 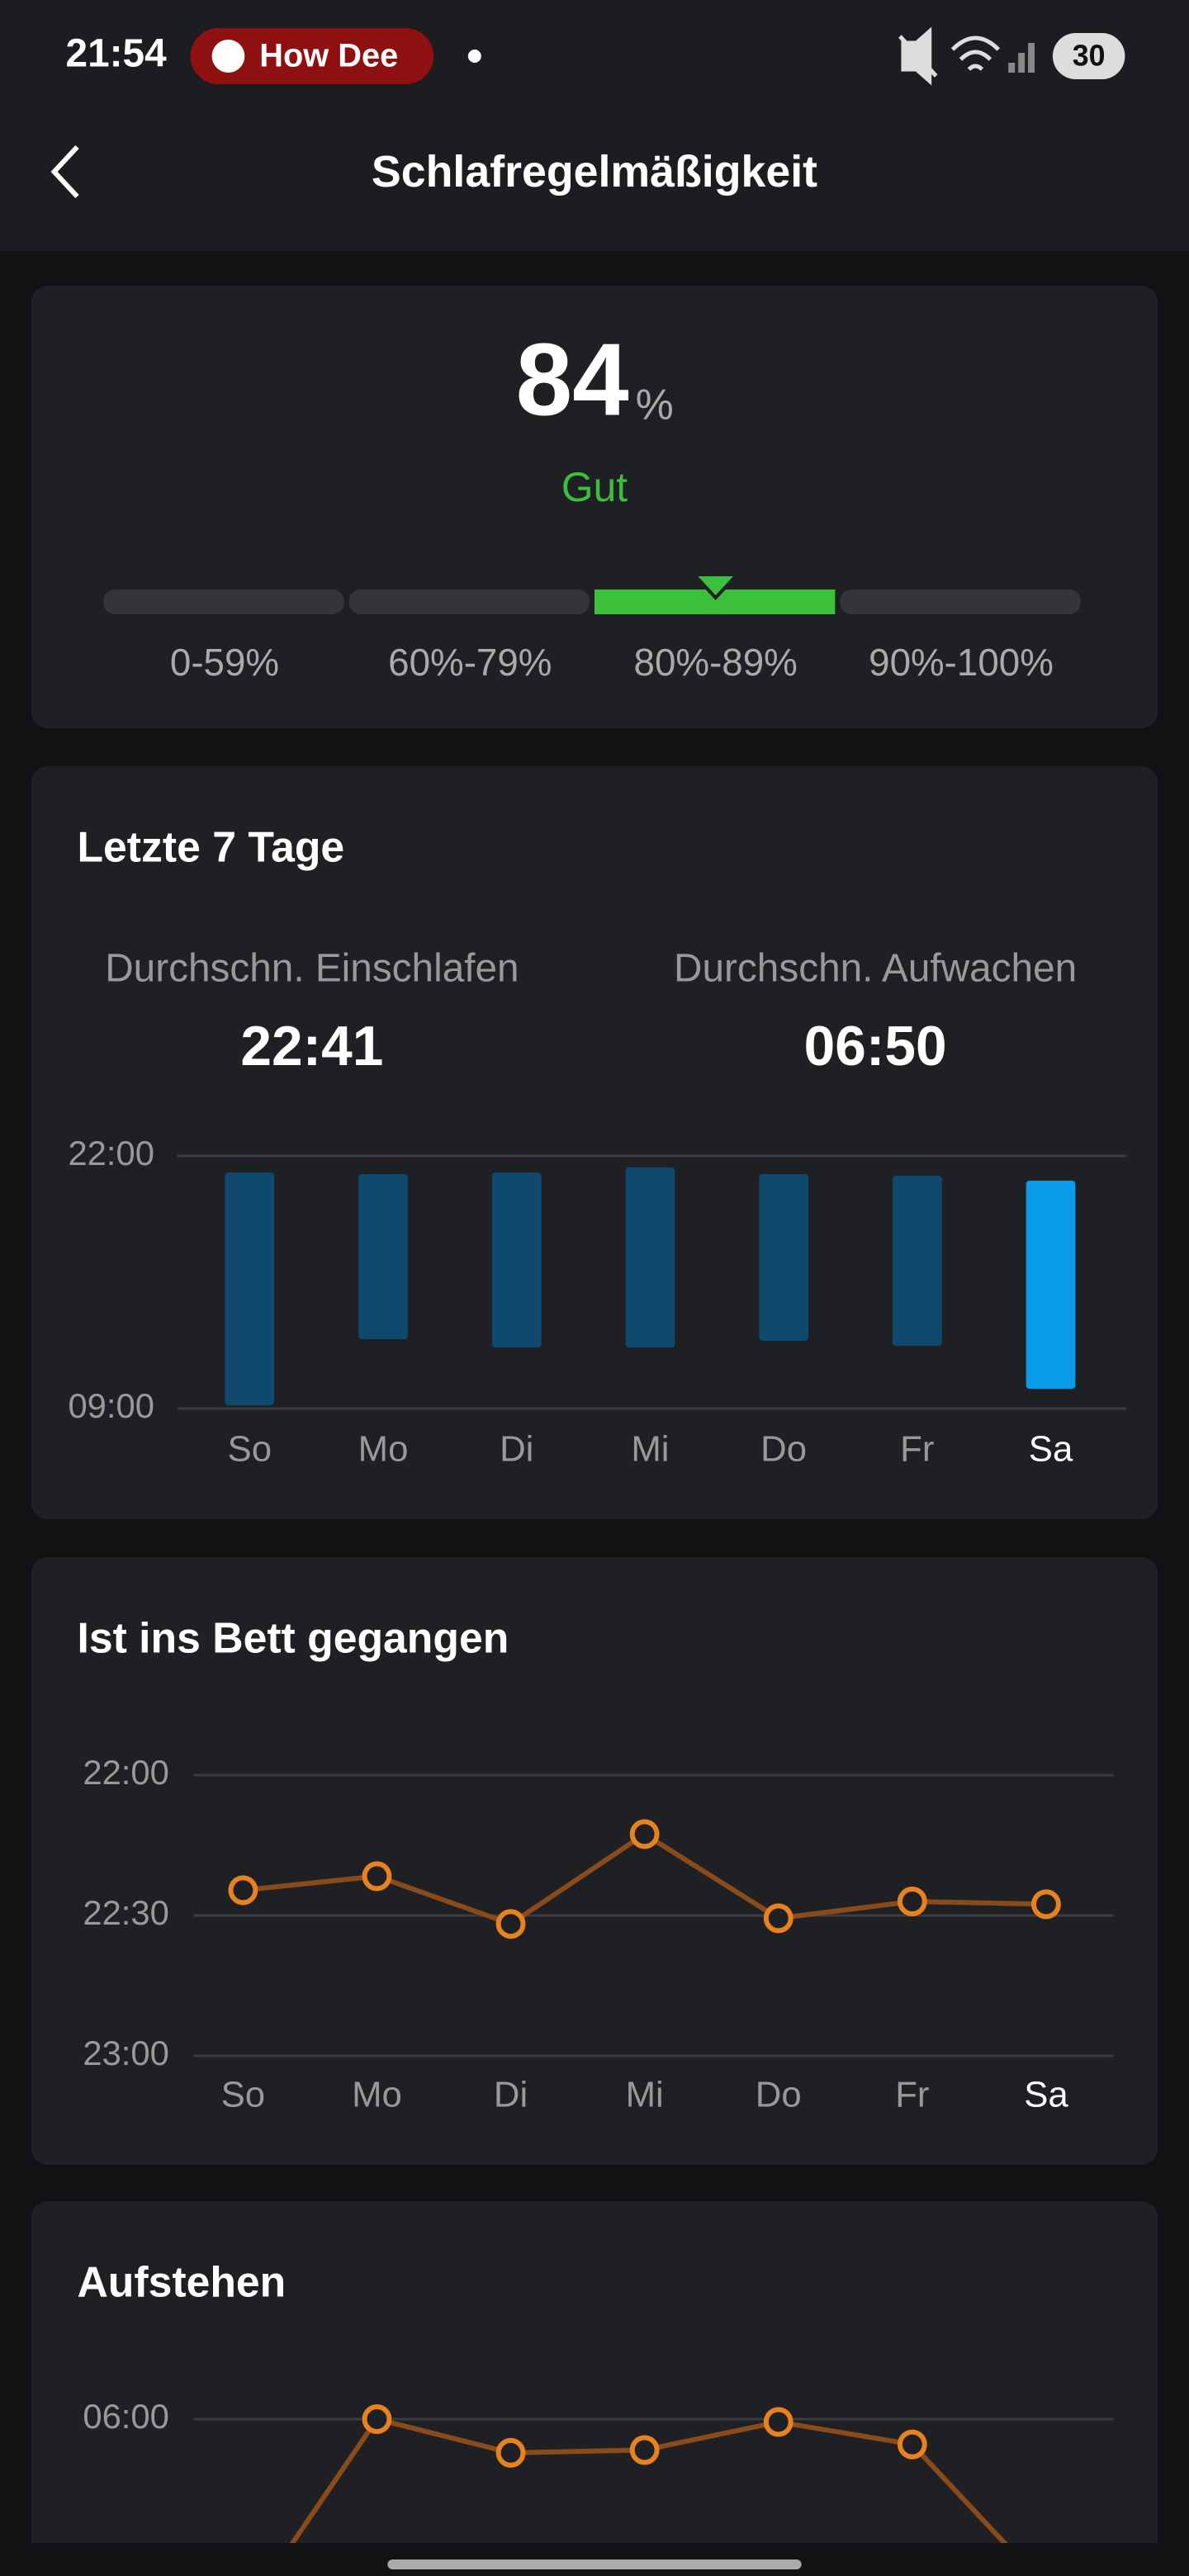 What do you see at coordinates (228, 56) in the screenshot?
I see `spotify-icon` at bounding box center [228, 56].